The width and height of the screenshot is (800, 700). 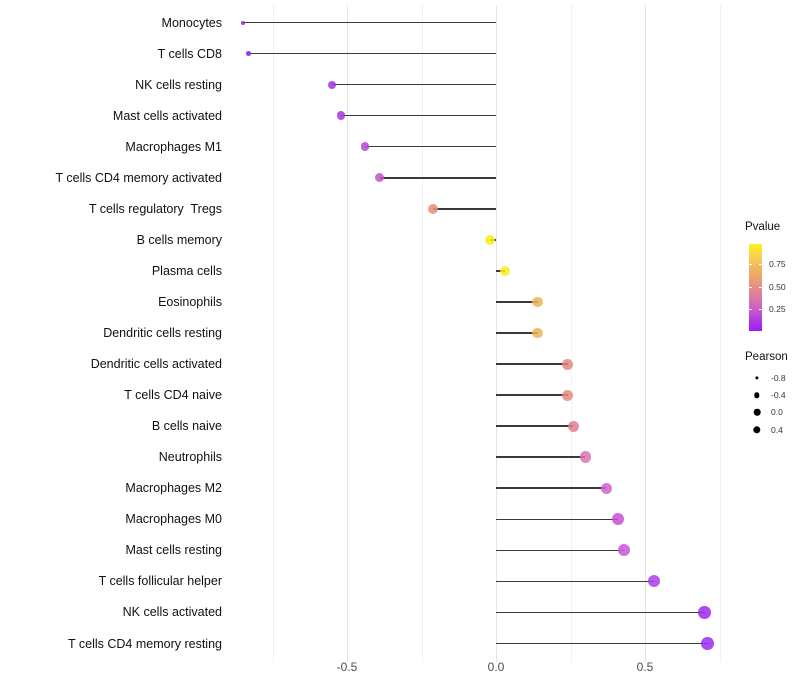 I want to click on y-axis-label: NK cells activated, so click(x=172, y=612).